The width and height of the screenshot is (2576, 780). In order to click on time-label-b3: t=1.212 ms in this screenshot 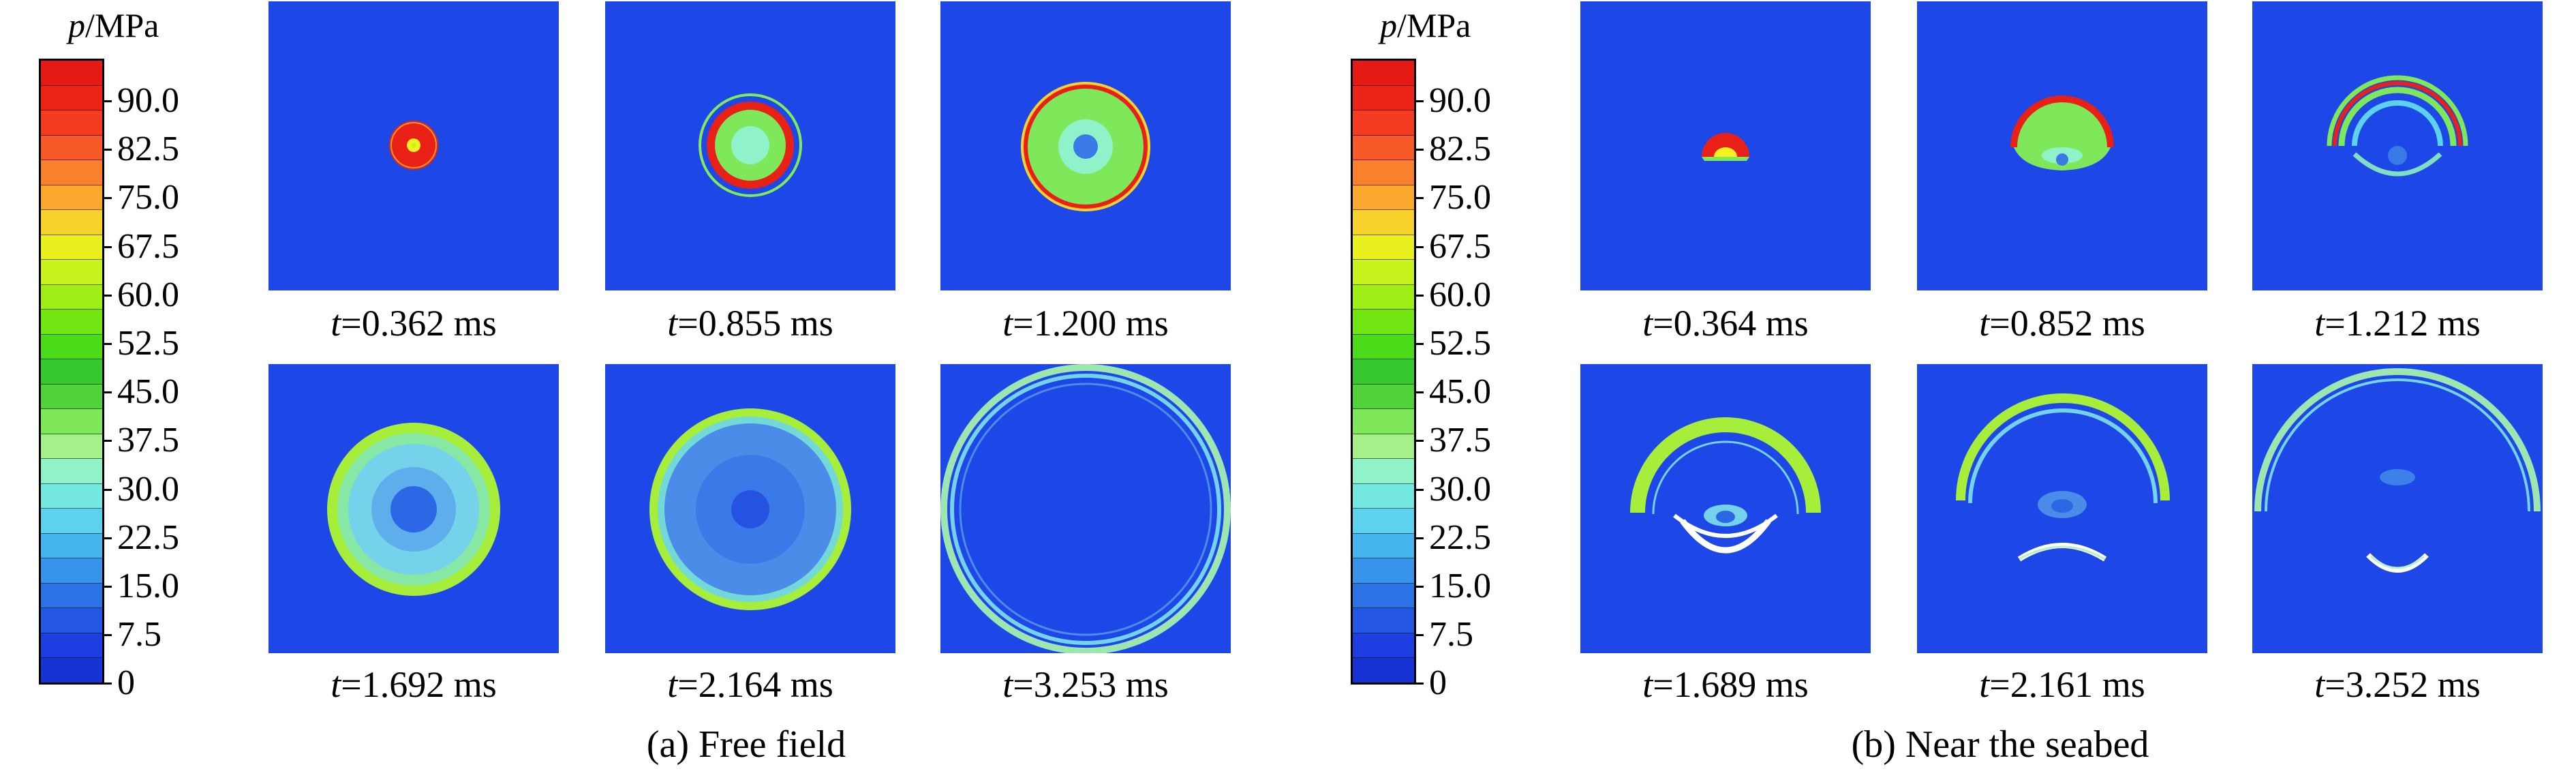, I will do `click(2397, 323)`.